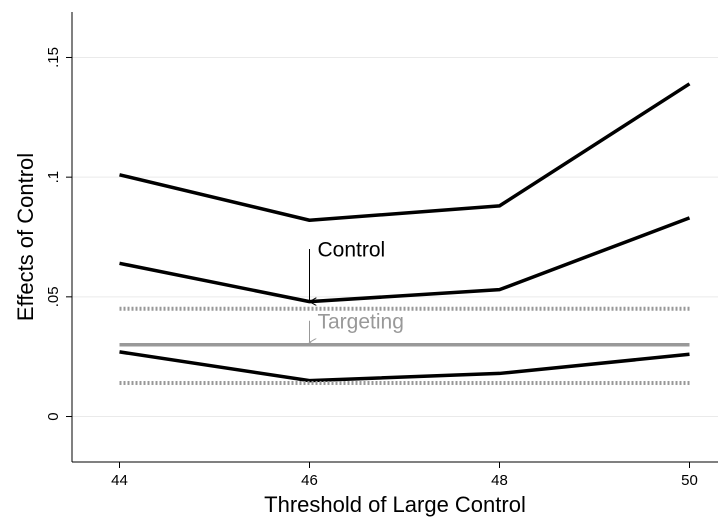 The width and height of the screenshot is (718, 525). I want to click on x-tick-label: 44, so click(119, 480).